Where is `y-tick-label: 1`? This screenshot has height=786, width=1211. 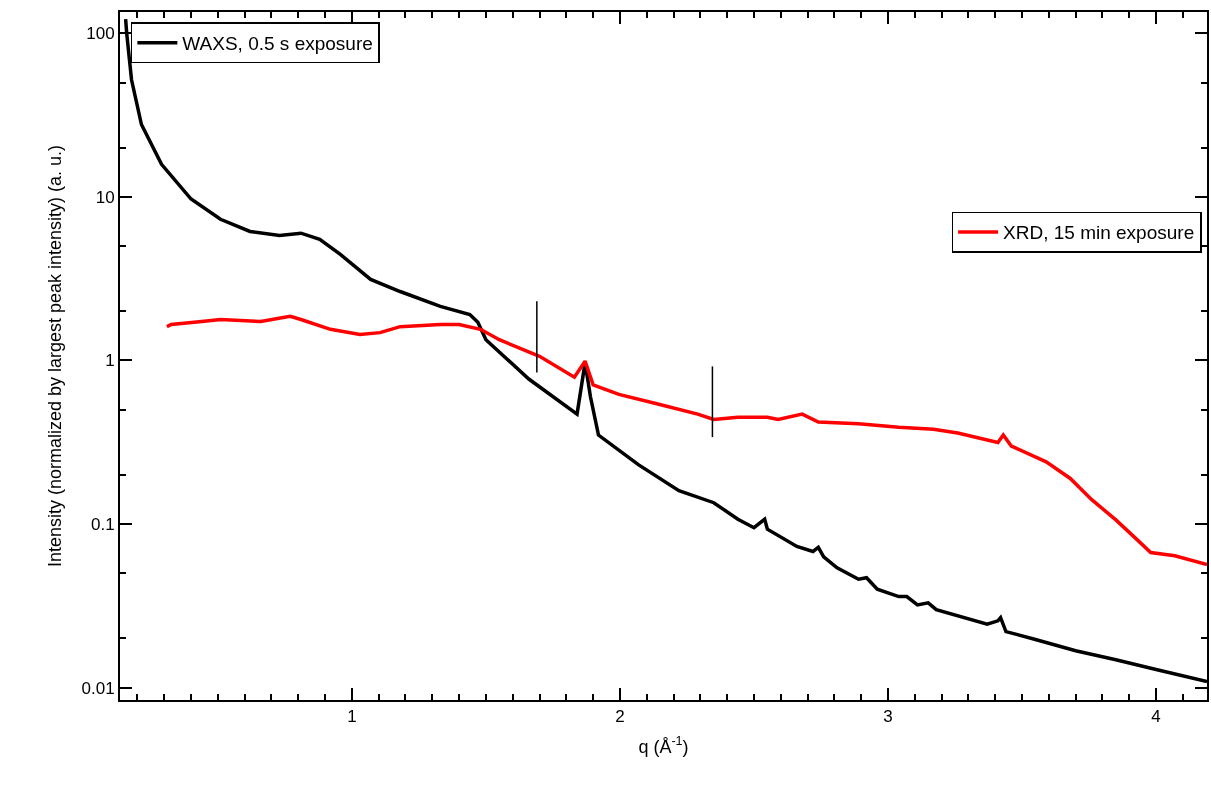
y-tick-label: 1 is located at coordinates (110, 361).